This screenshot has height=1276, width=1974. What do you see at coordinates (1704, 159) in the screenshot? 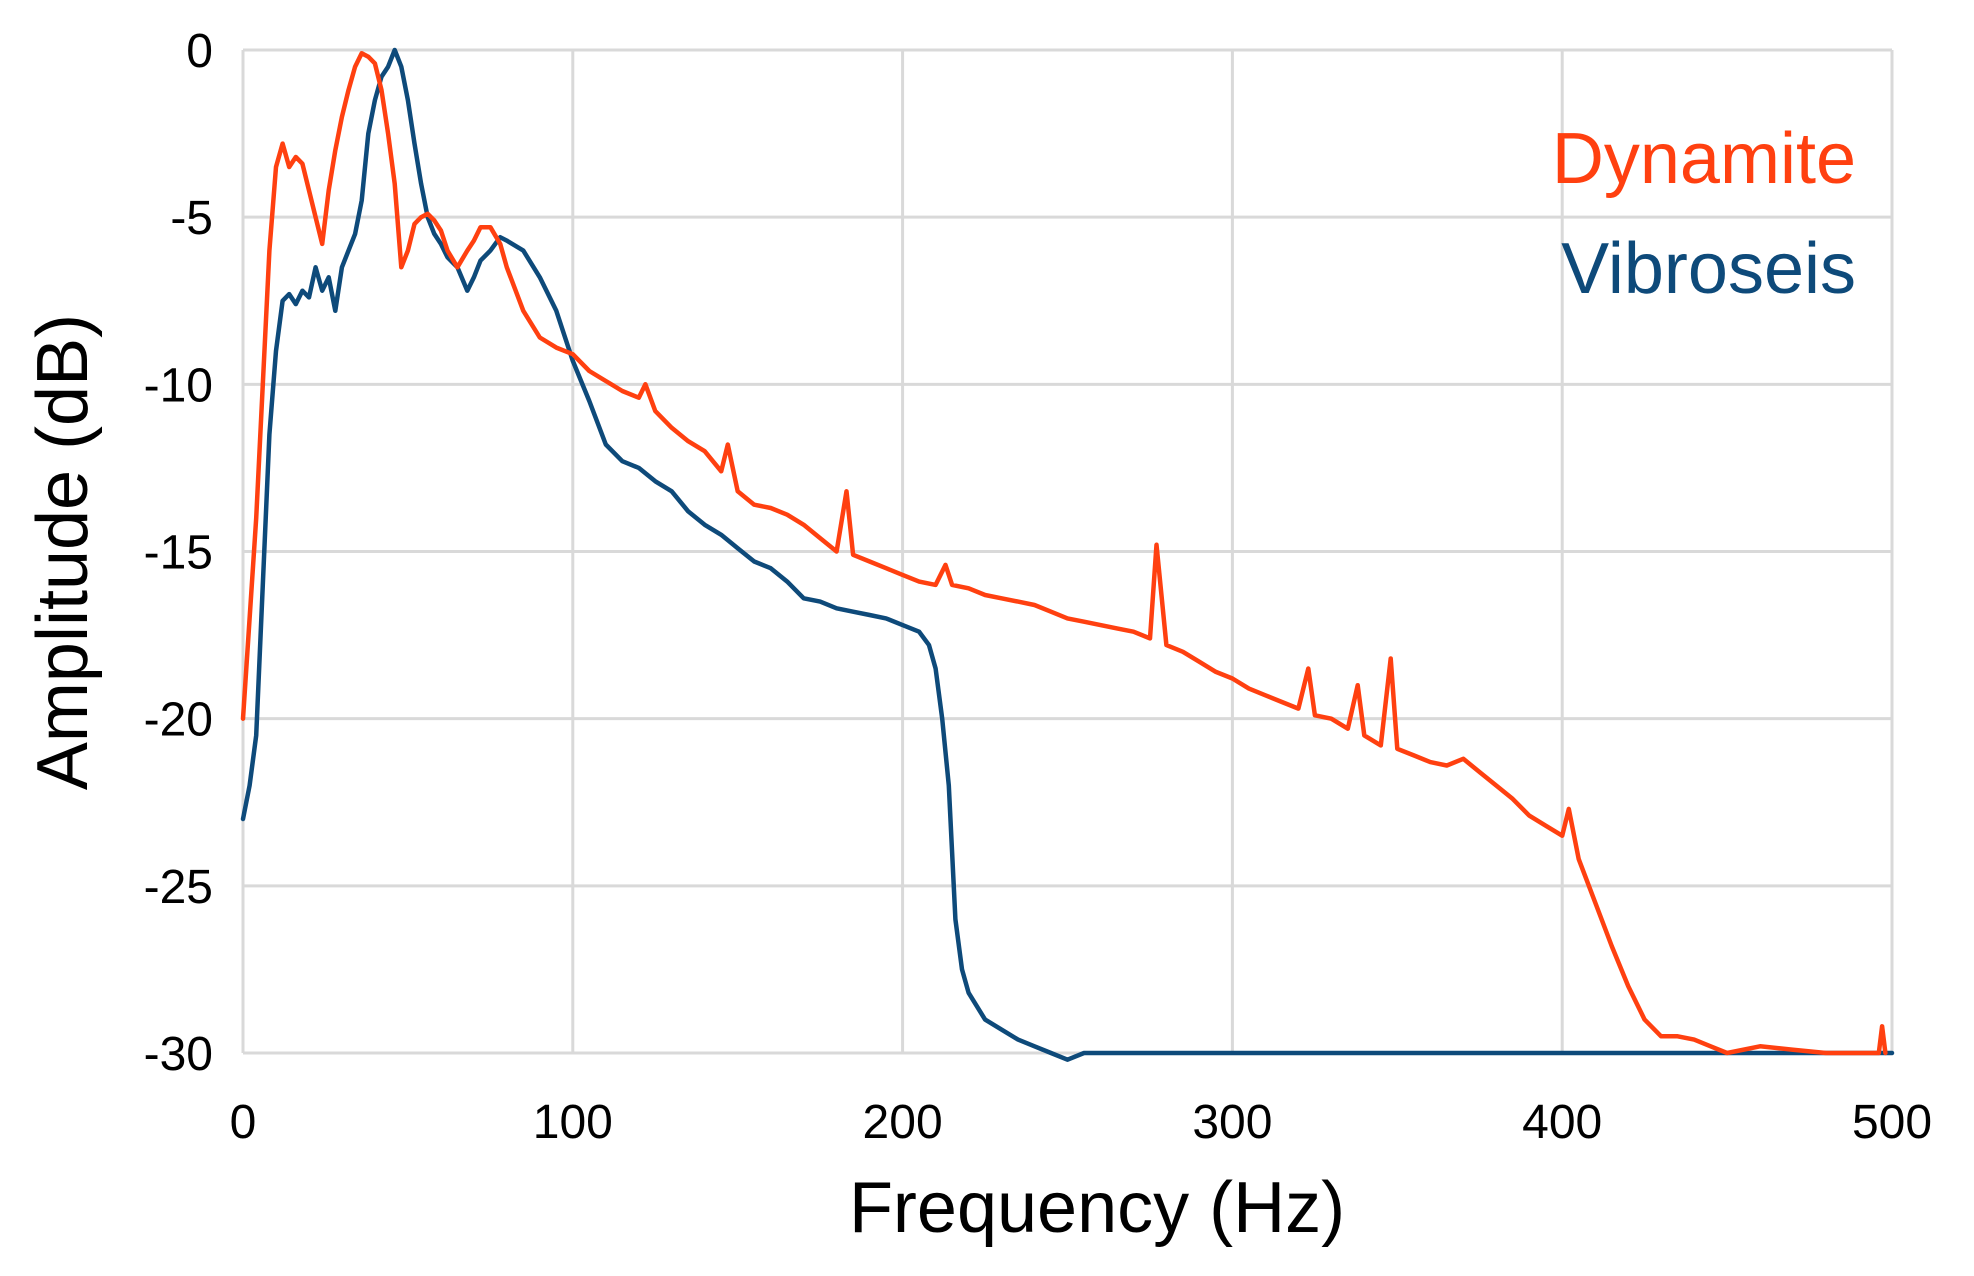
I see `legend-entry-dynamite: Dynamite` at bounding box center [1704, 159].